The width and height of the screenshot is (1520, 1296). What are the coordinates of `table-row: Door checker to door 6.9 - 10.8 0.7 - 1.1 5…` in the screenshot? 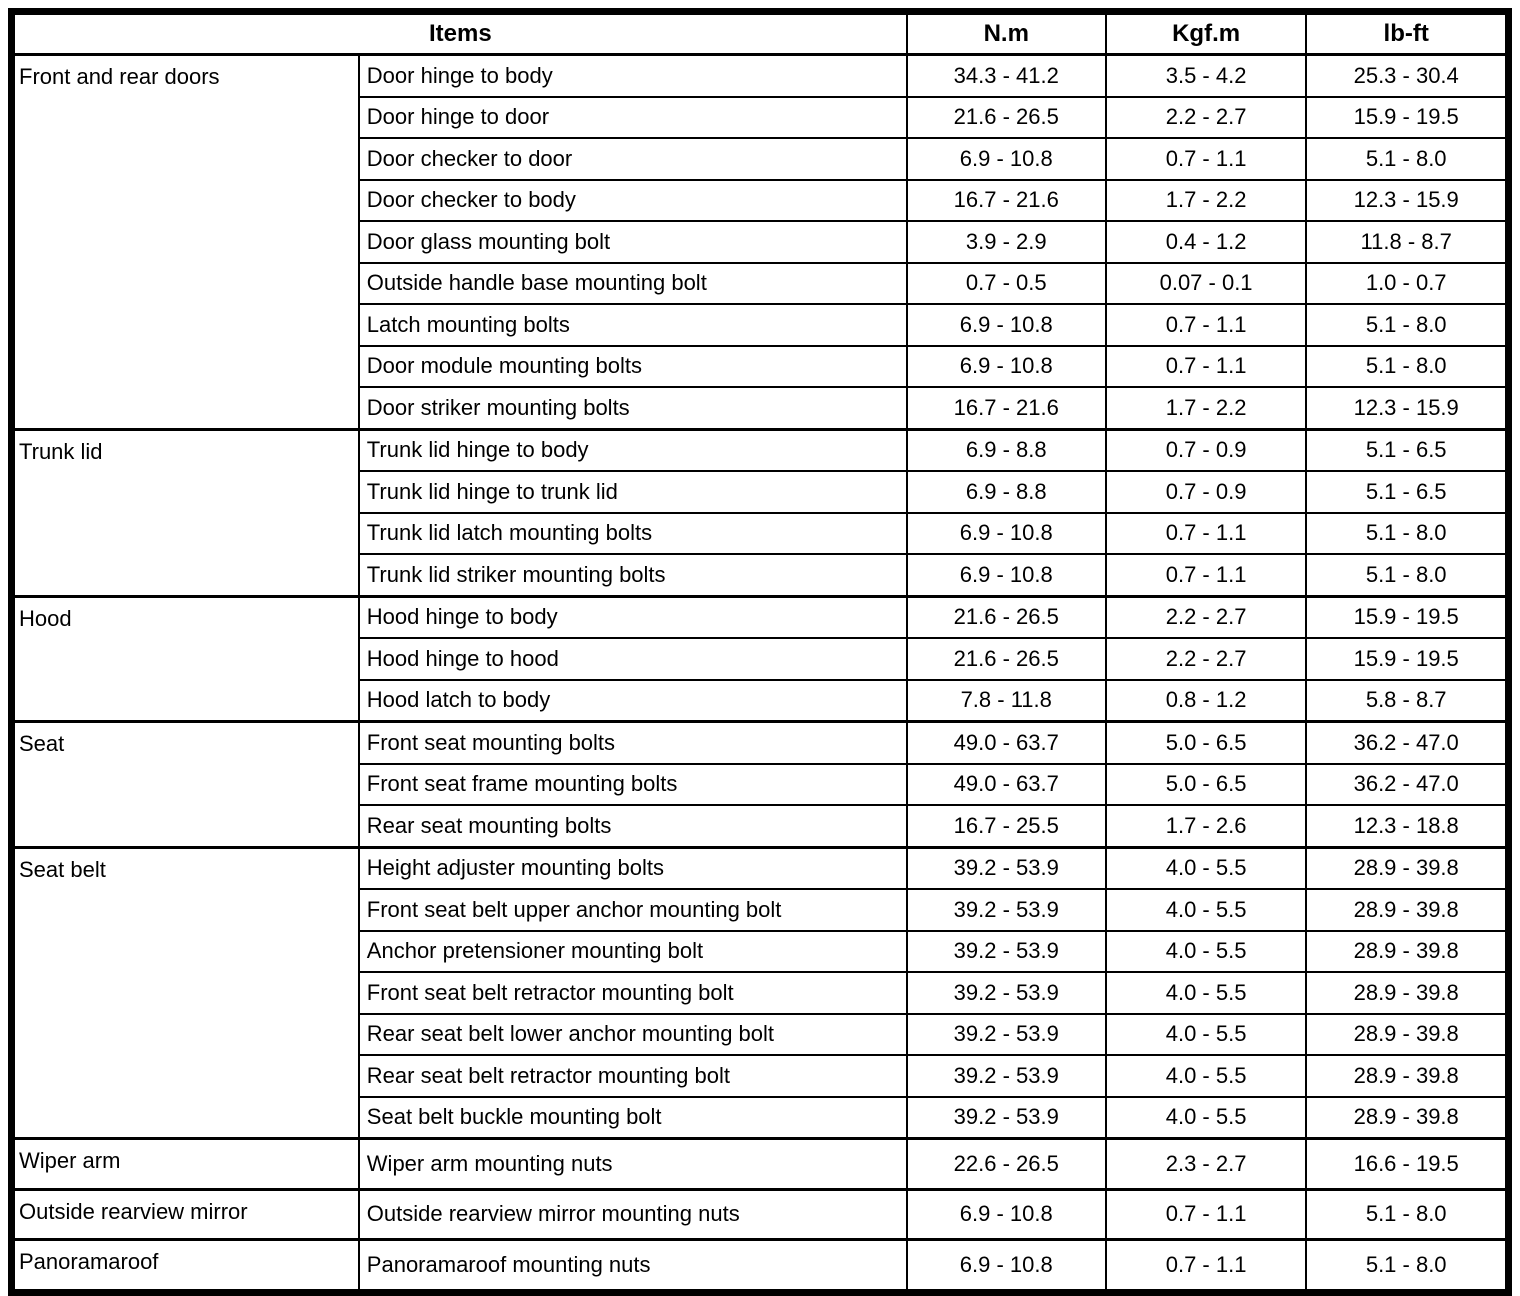 It's located at (761, 159).